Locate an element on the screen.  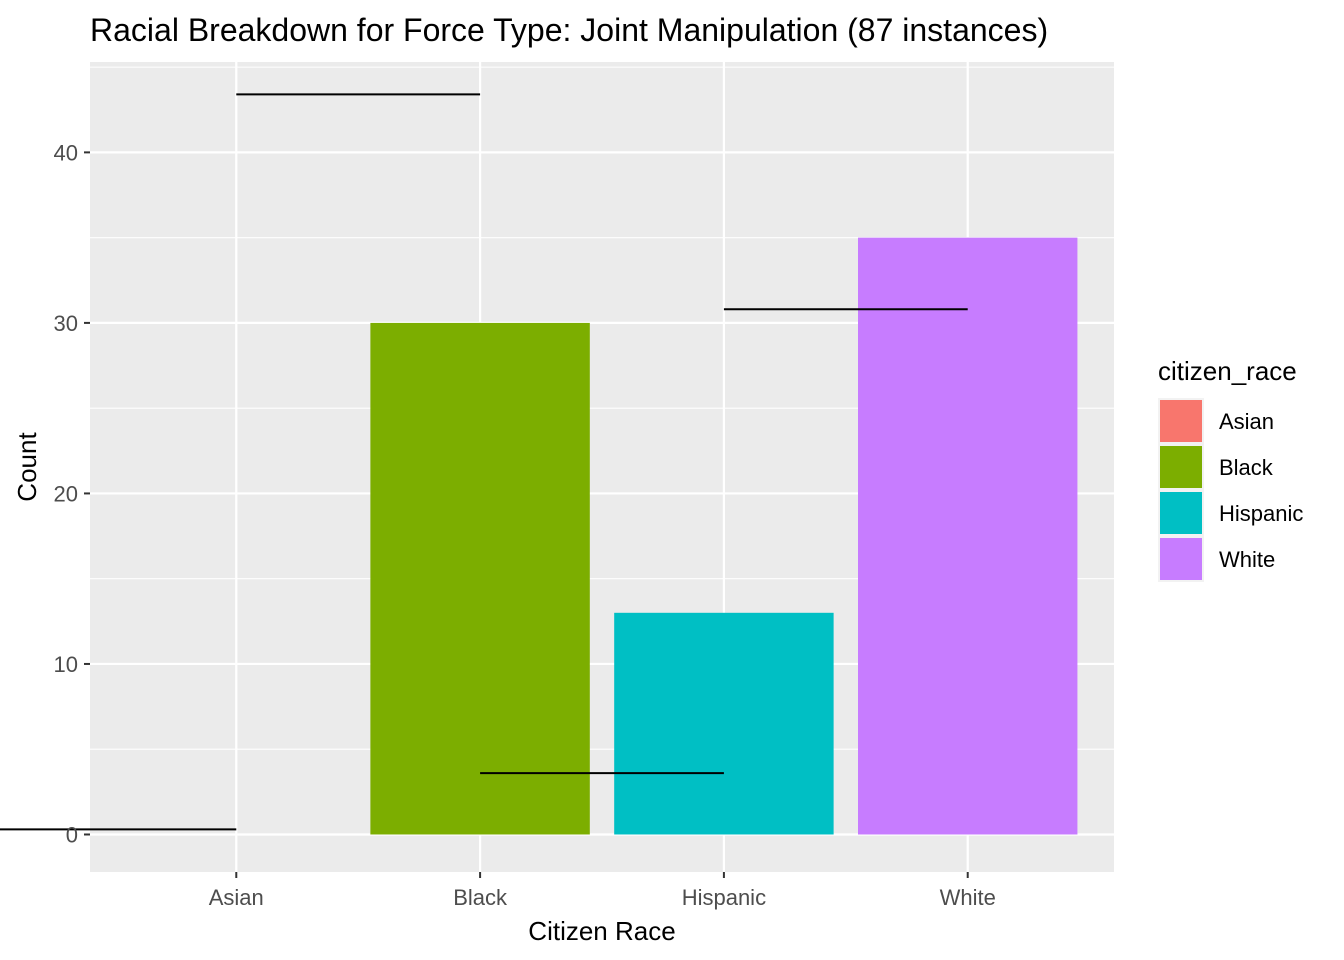
y-axis: 0 10 20 30 40 is located at coordinates (72, 493).